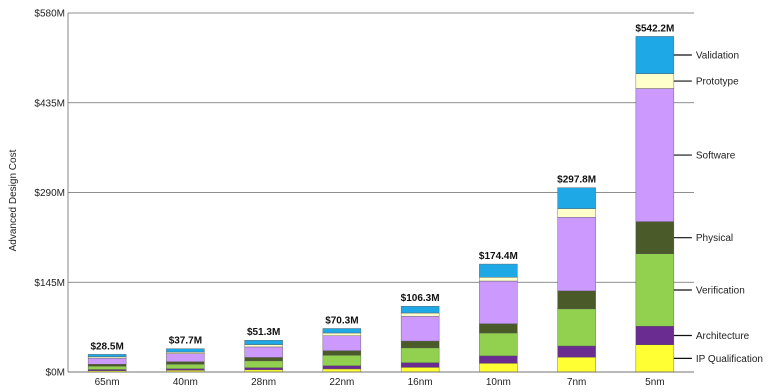  I want to click on x-tick-label: 5nm, so click(654, 382).